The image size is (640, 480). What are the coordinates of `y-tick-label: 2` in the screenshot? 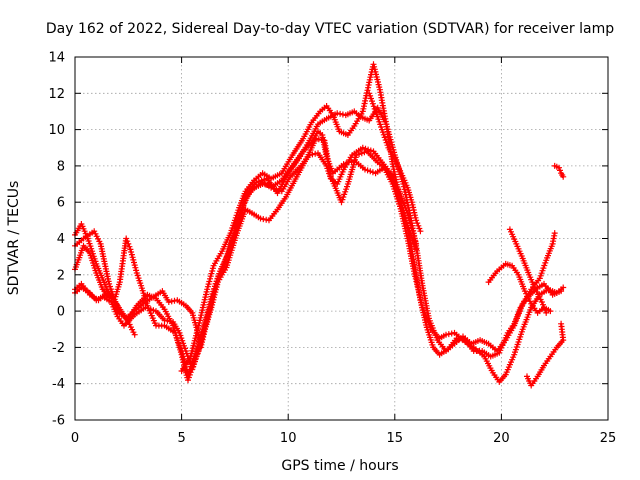 It's located at (61, 275).